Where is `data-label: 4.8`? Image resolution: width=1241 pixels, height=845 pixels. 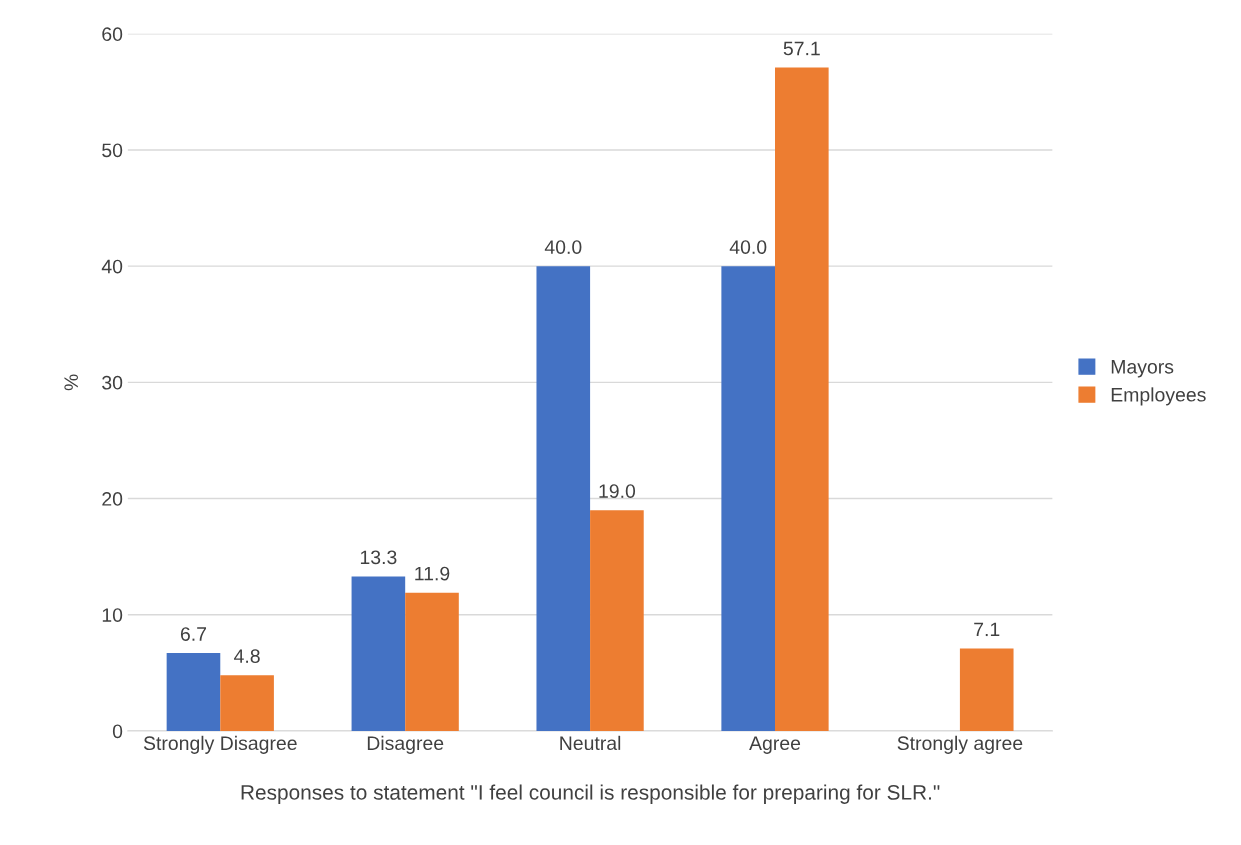
data-label: 4.8 is located at coordinates (247, 656).